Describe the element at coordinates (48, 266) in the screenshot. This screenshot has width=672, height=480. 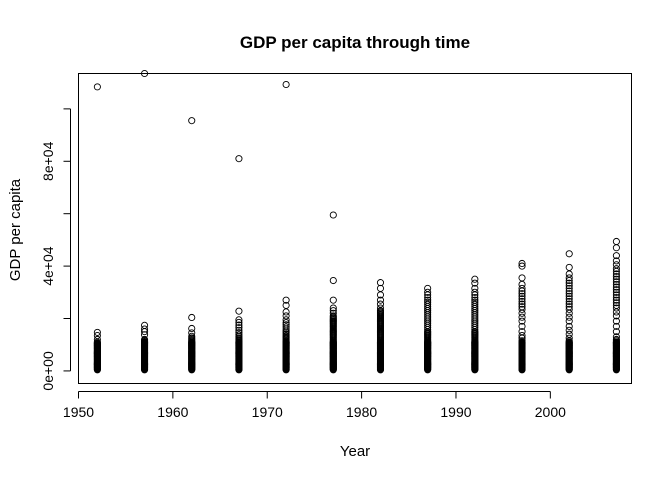
I see `y-tick-label: 4e+04` at that location.